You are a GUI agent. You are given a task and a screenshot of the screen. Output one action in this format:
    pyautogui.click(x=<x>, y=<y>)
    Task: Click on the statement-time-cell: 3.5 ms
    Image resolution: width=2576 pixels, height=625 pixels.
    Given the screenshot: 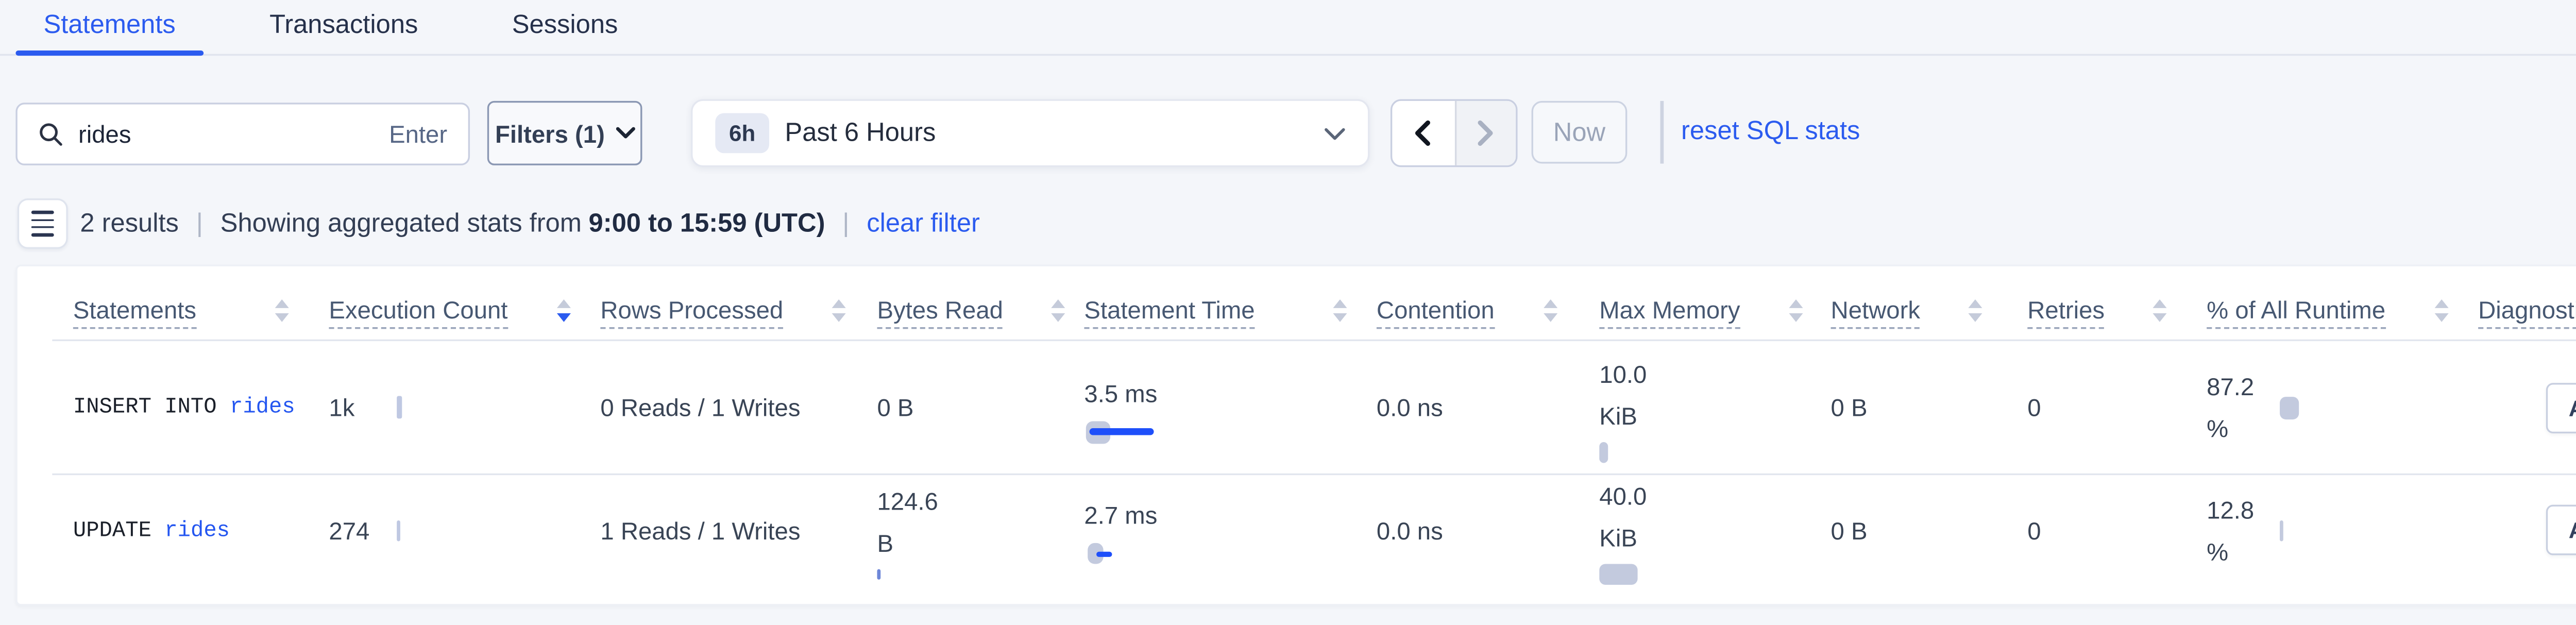 What is the action you would take?
    pyautogui.click(x=1230, y=407)
    